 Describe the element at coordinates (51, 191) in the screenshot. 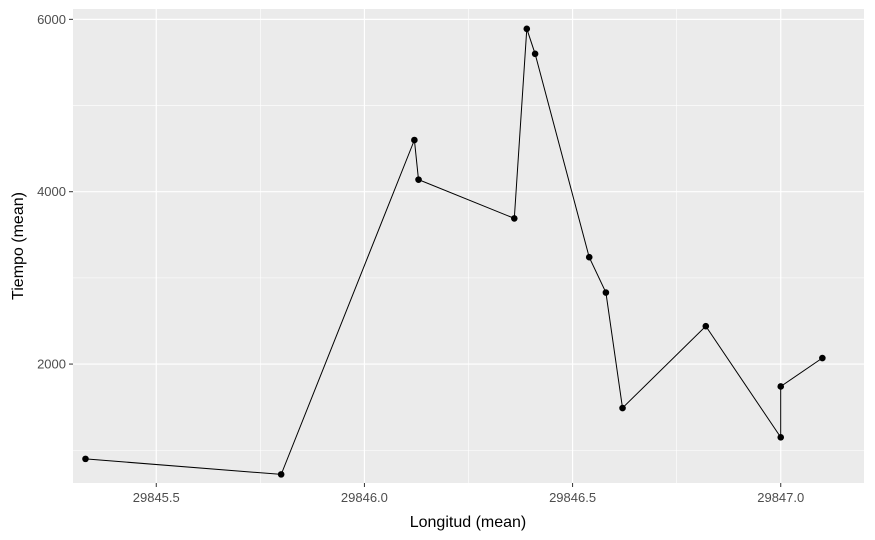

I see `y-tick-label: 4000` at that location.